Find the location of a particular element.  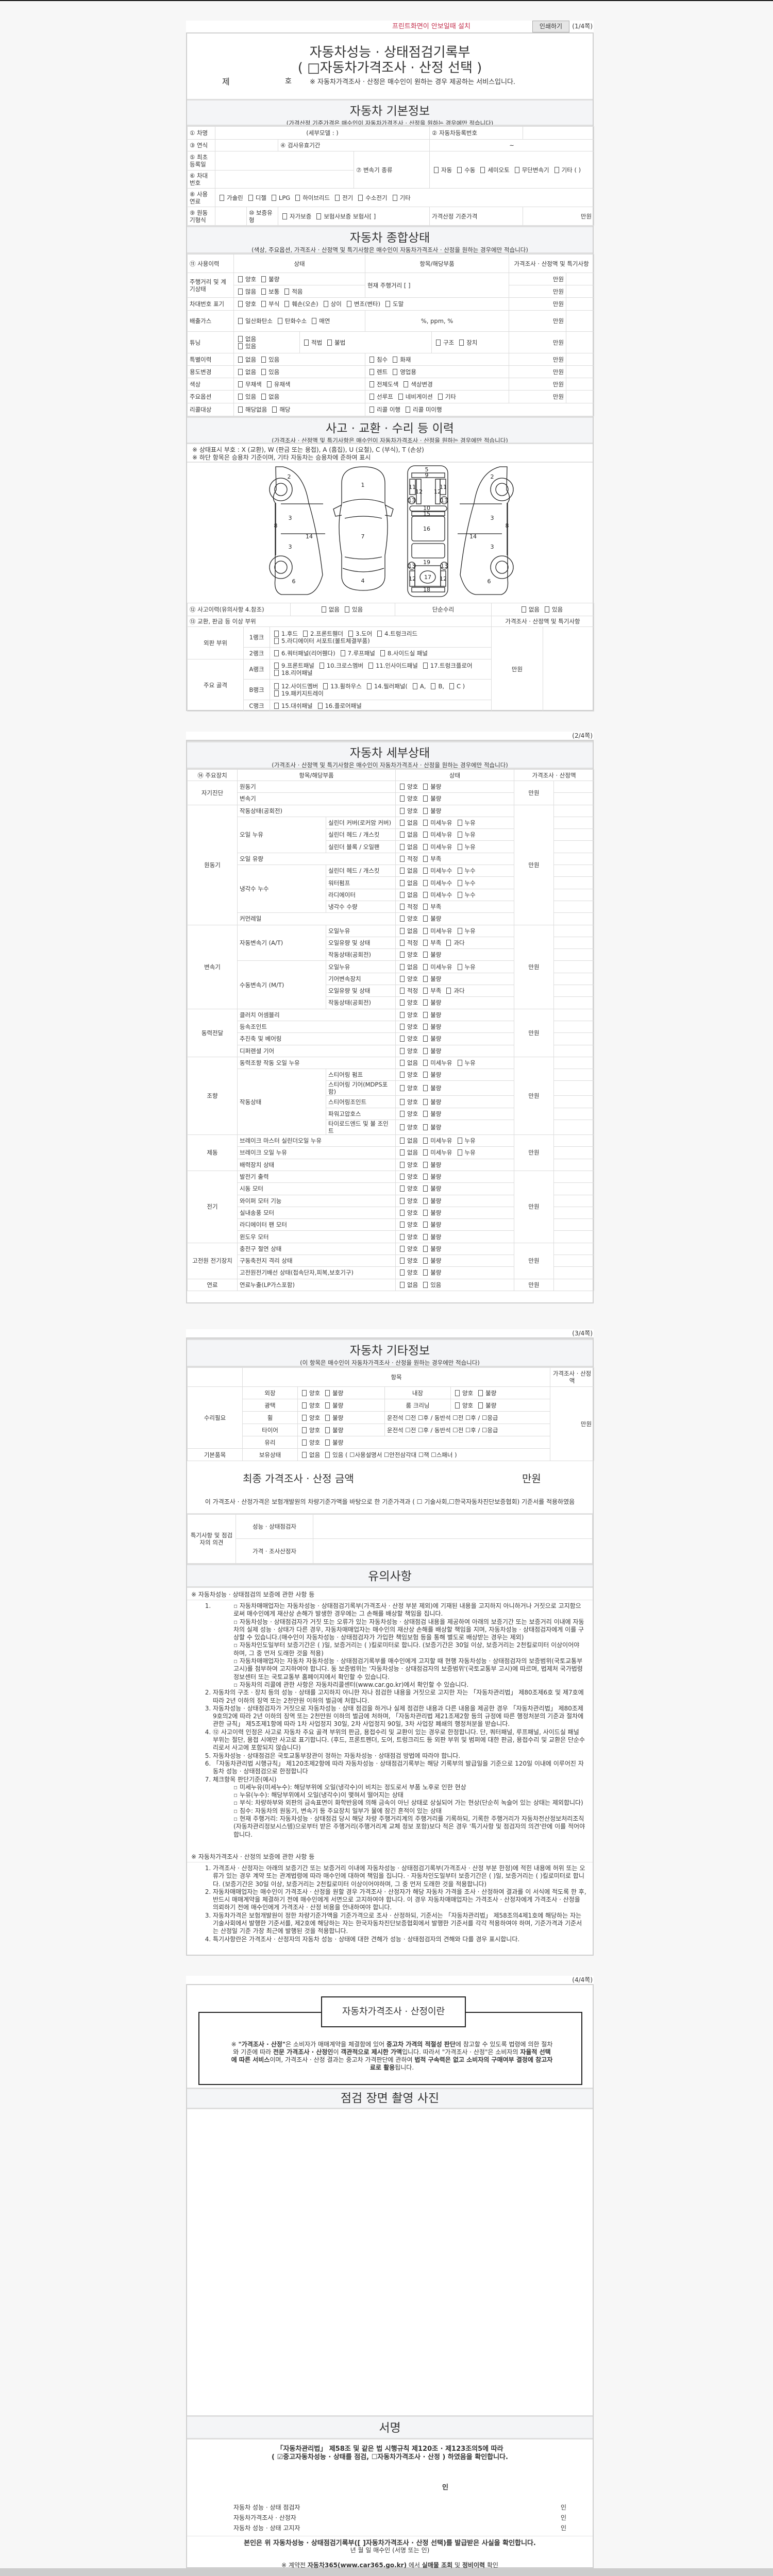

first-reg-field is located at coordinates (284, 161).